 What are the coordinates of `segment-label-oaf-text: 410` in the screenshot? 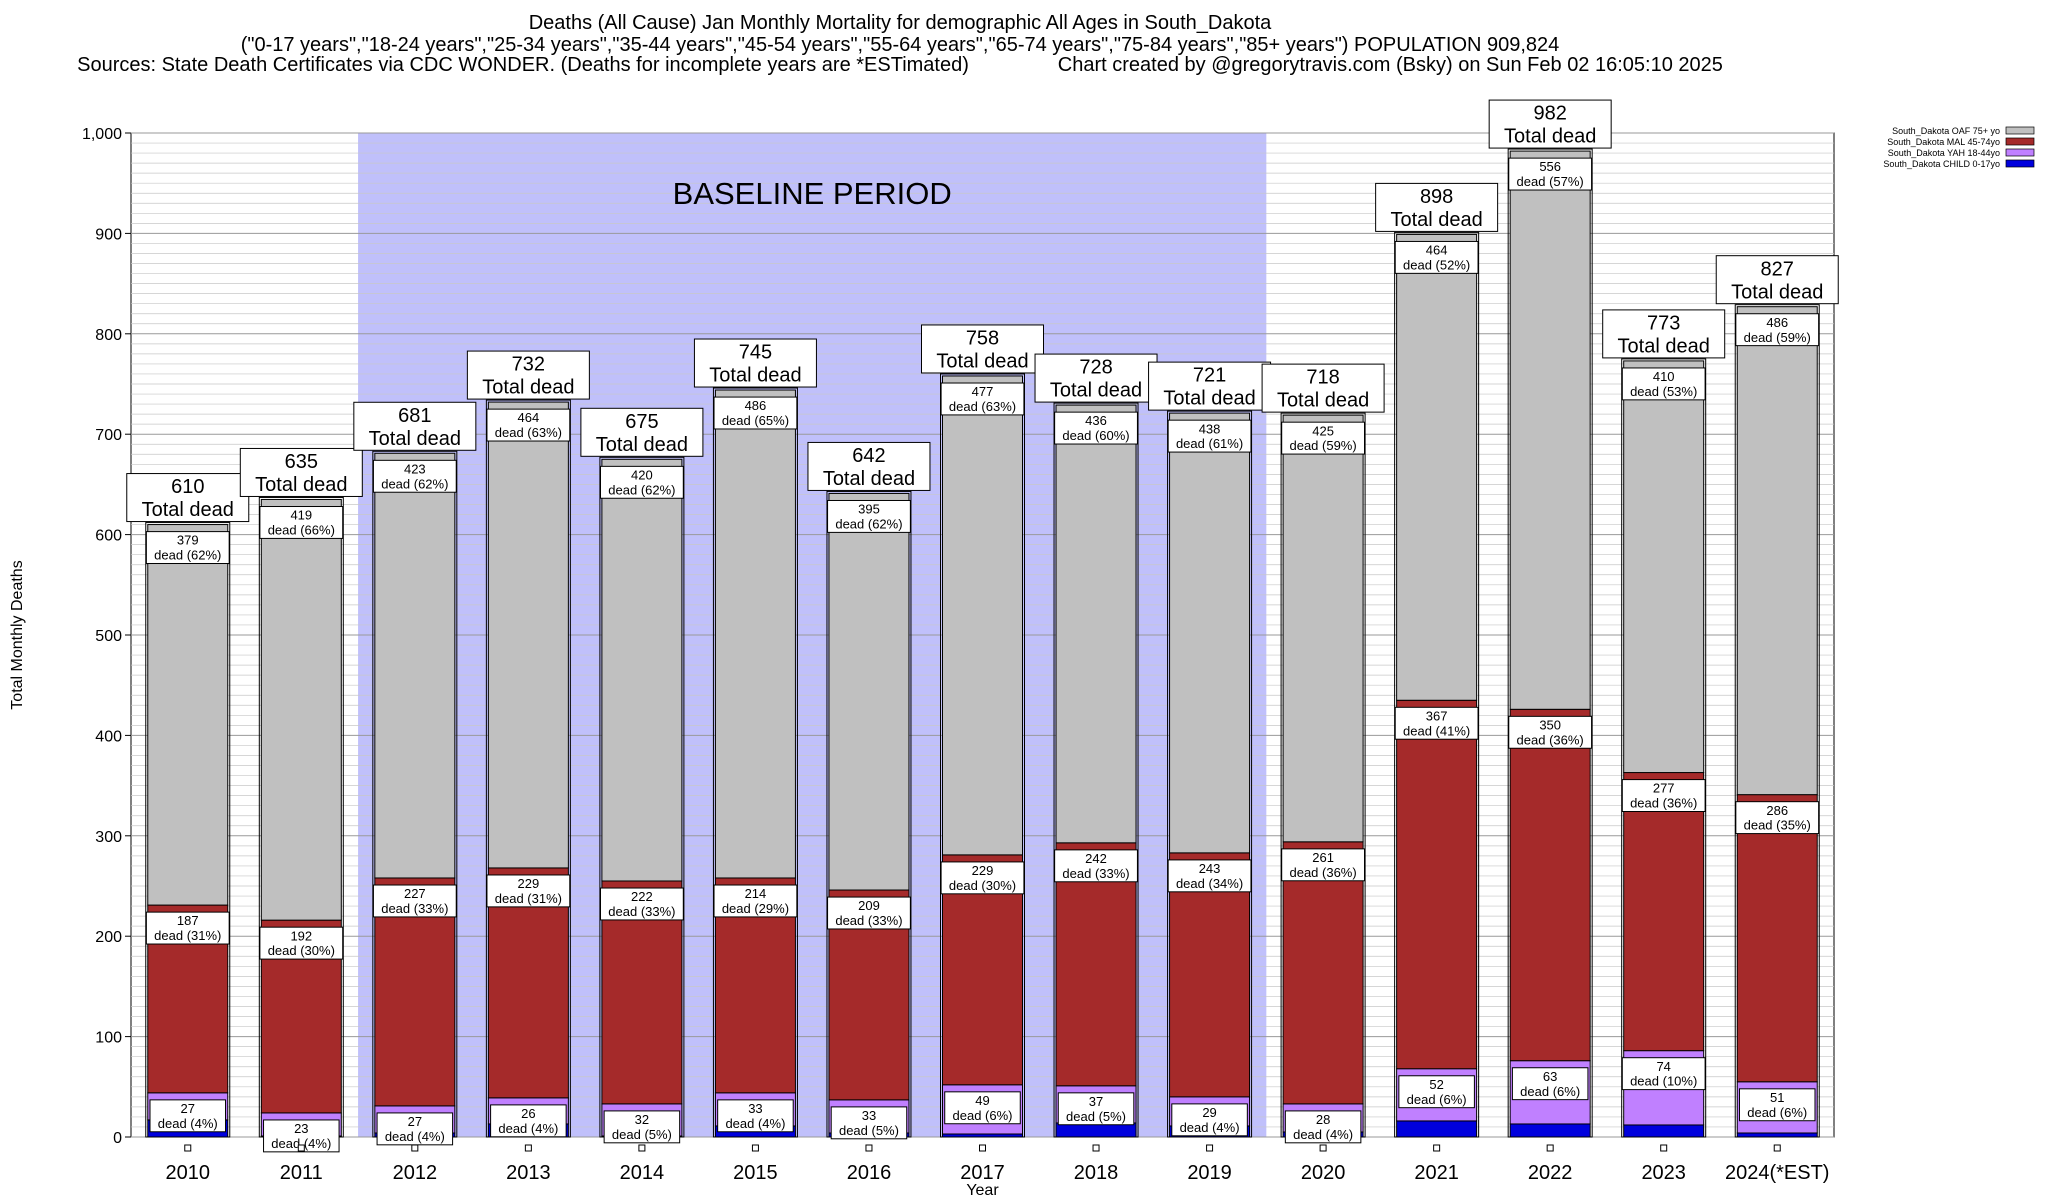 It's located at (1664, 376).